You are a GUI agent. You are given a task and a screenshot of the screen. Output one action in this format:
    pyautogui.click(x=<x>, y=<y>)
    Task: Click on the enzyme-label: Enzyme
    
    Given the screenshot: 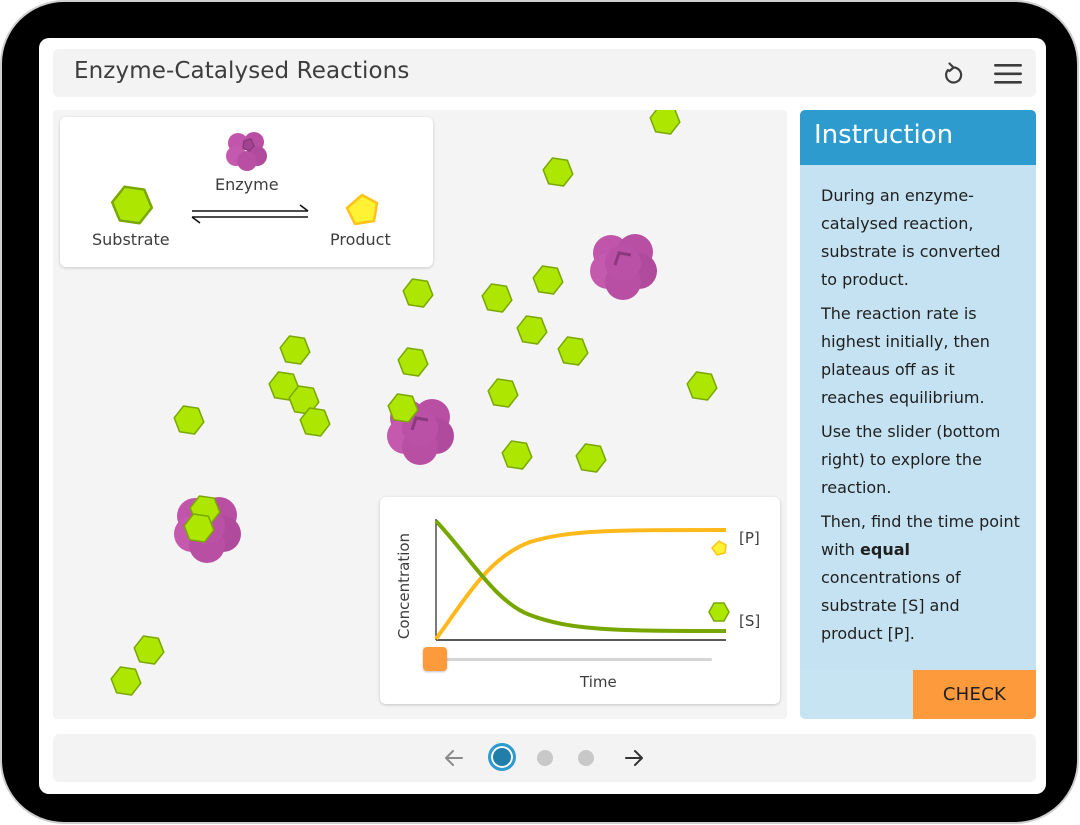 What is the action you would take?
    pyautogui.click(x=247, y=184)
    